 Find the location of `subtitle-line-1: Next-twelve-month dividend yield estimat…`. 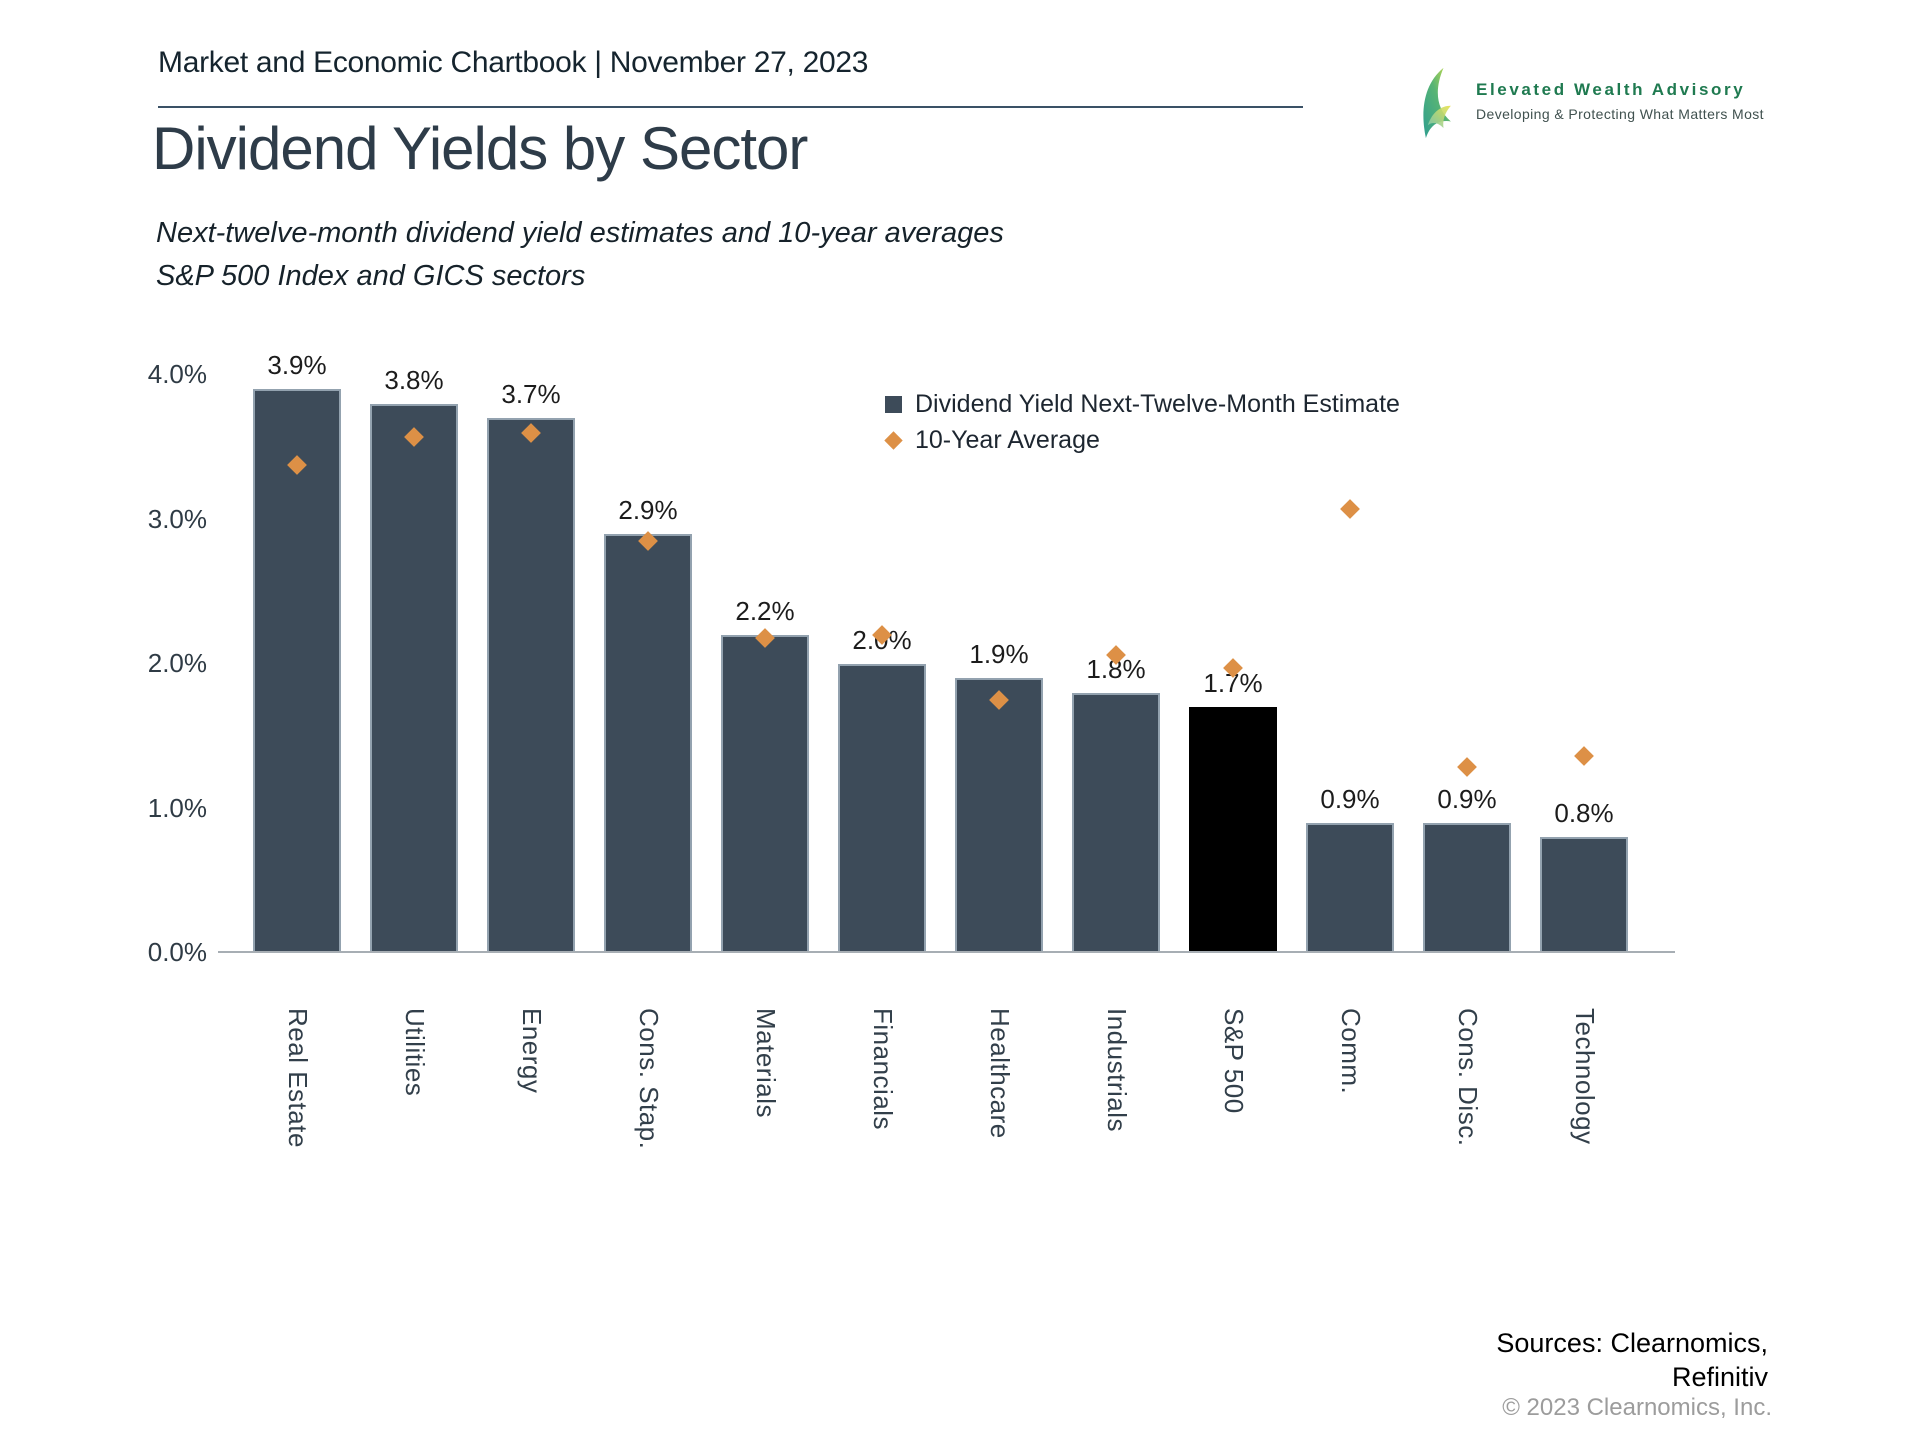

subtitle-line-1: Next-twelve-month dividend yield estimat… is located at coordinates (580, 233).